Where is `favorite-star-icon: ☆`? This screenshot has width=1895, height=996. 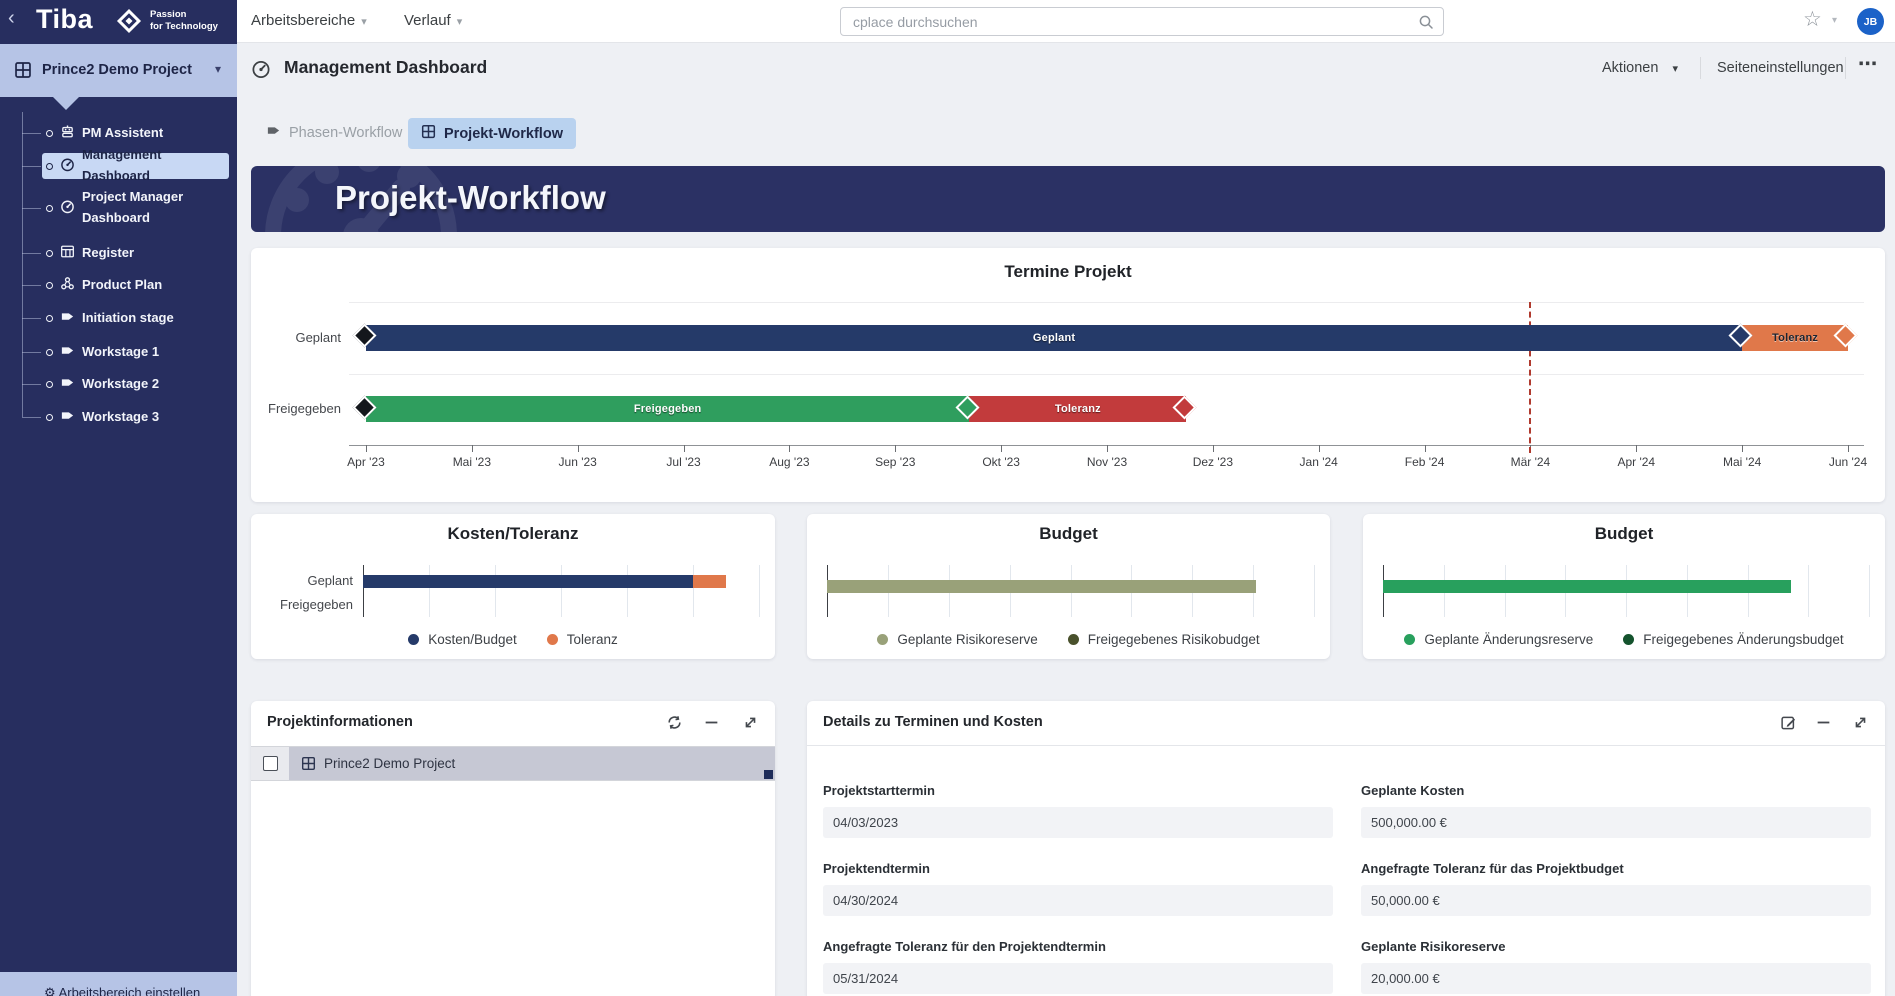
favorite-star-icon: ☆ is located at coordinates (1812, 19).